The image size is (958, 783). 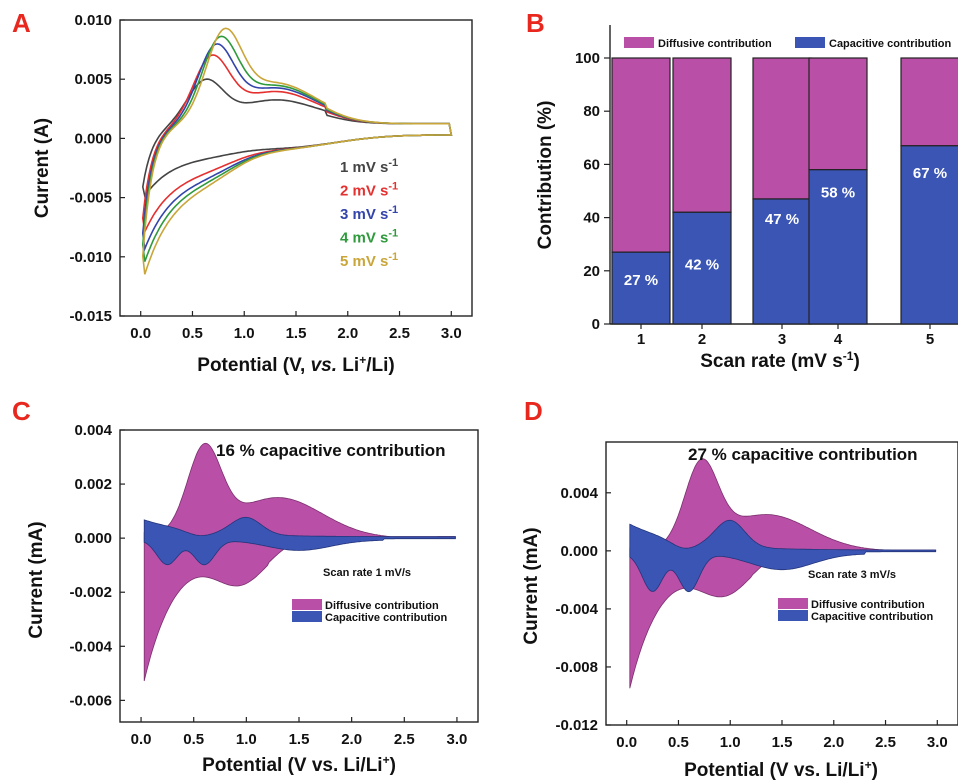 I want to click on scan-rate-note: Scan rate 3 mV/s, so click(x=852, y=575).